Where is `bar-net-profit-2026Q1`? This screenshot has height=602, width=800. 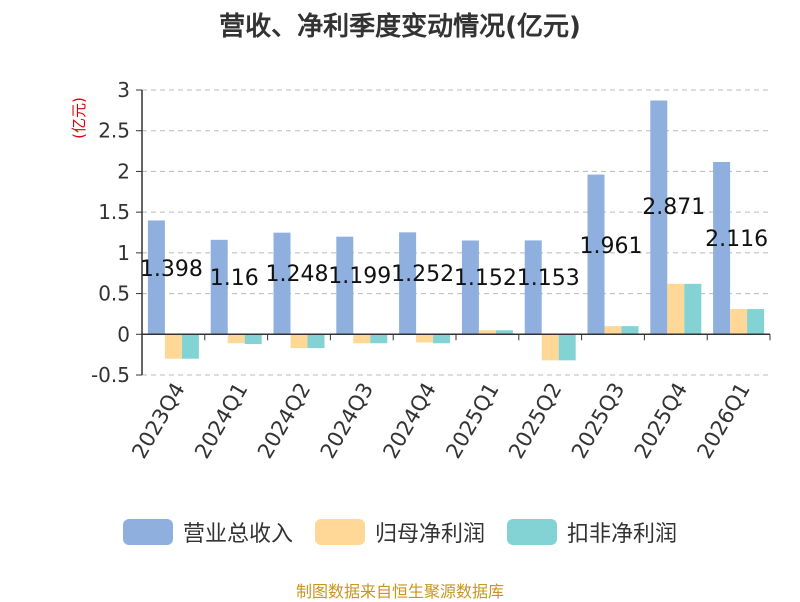 bar-net-profit-2026Q1 is located at coordinates (739, 322).